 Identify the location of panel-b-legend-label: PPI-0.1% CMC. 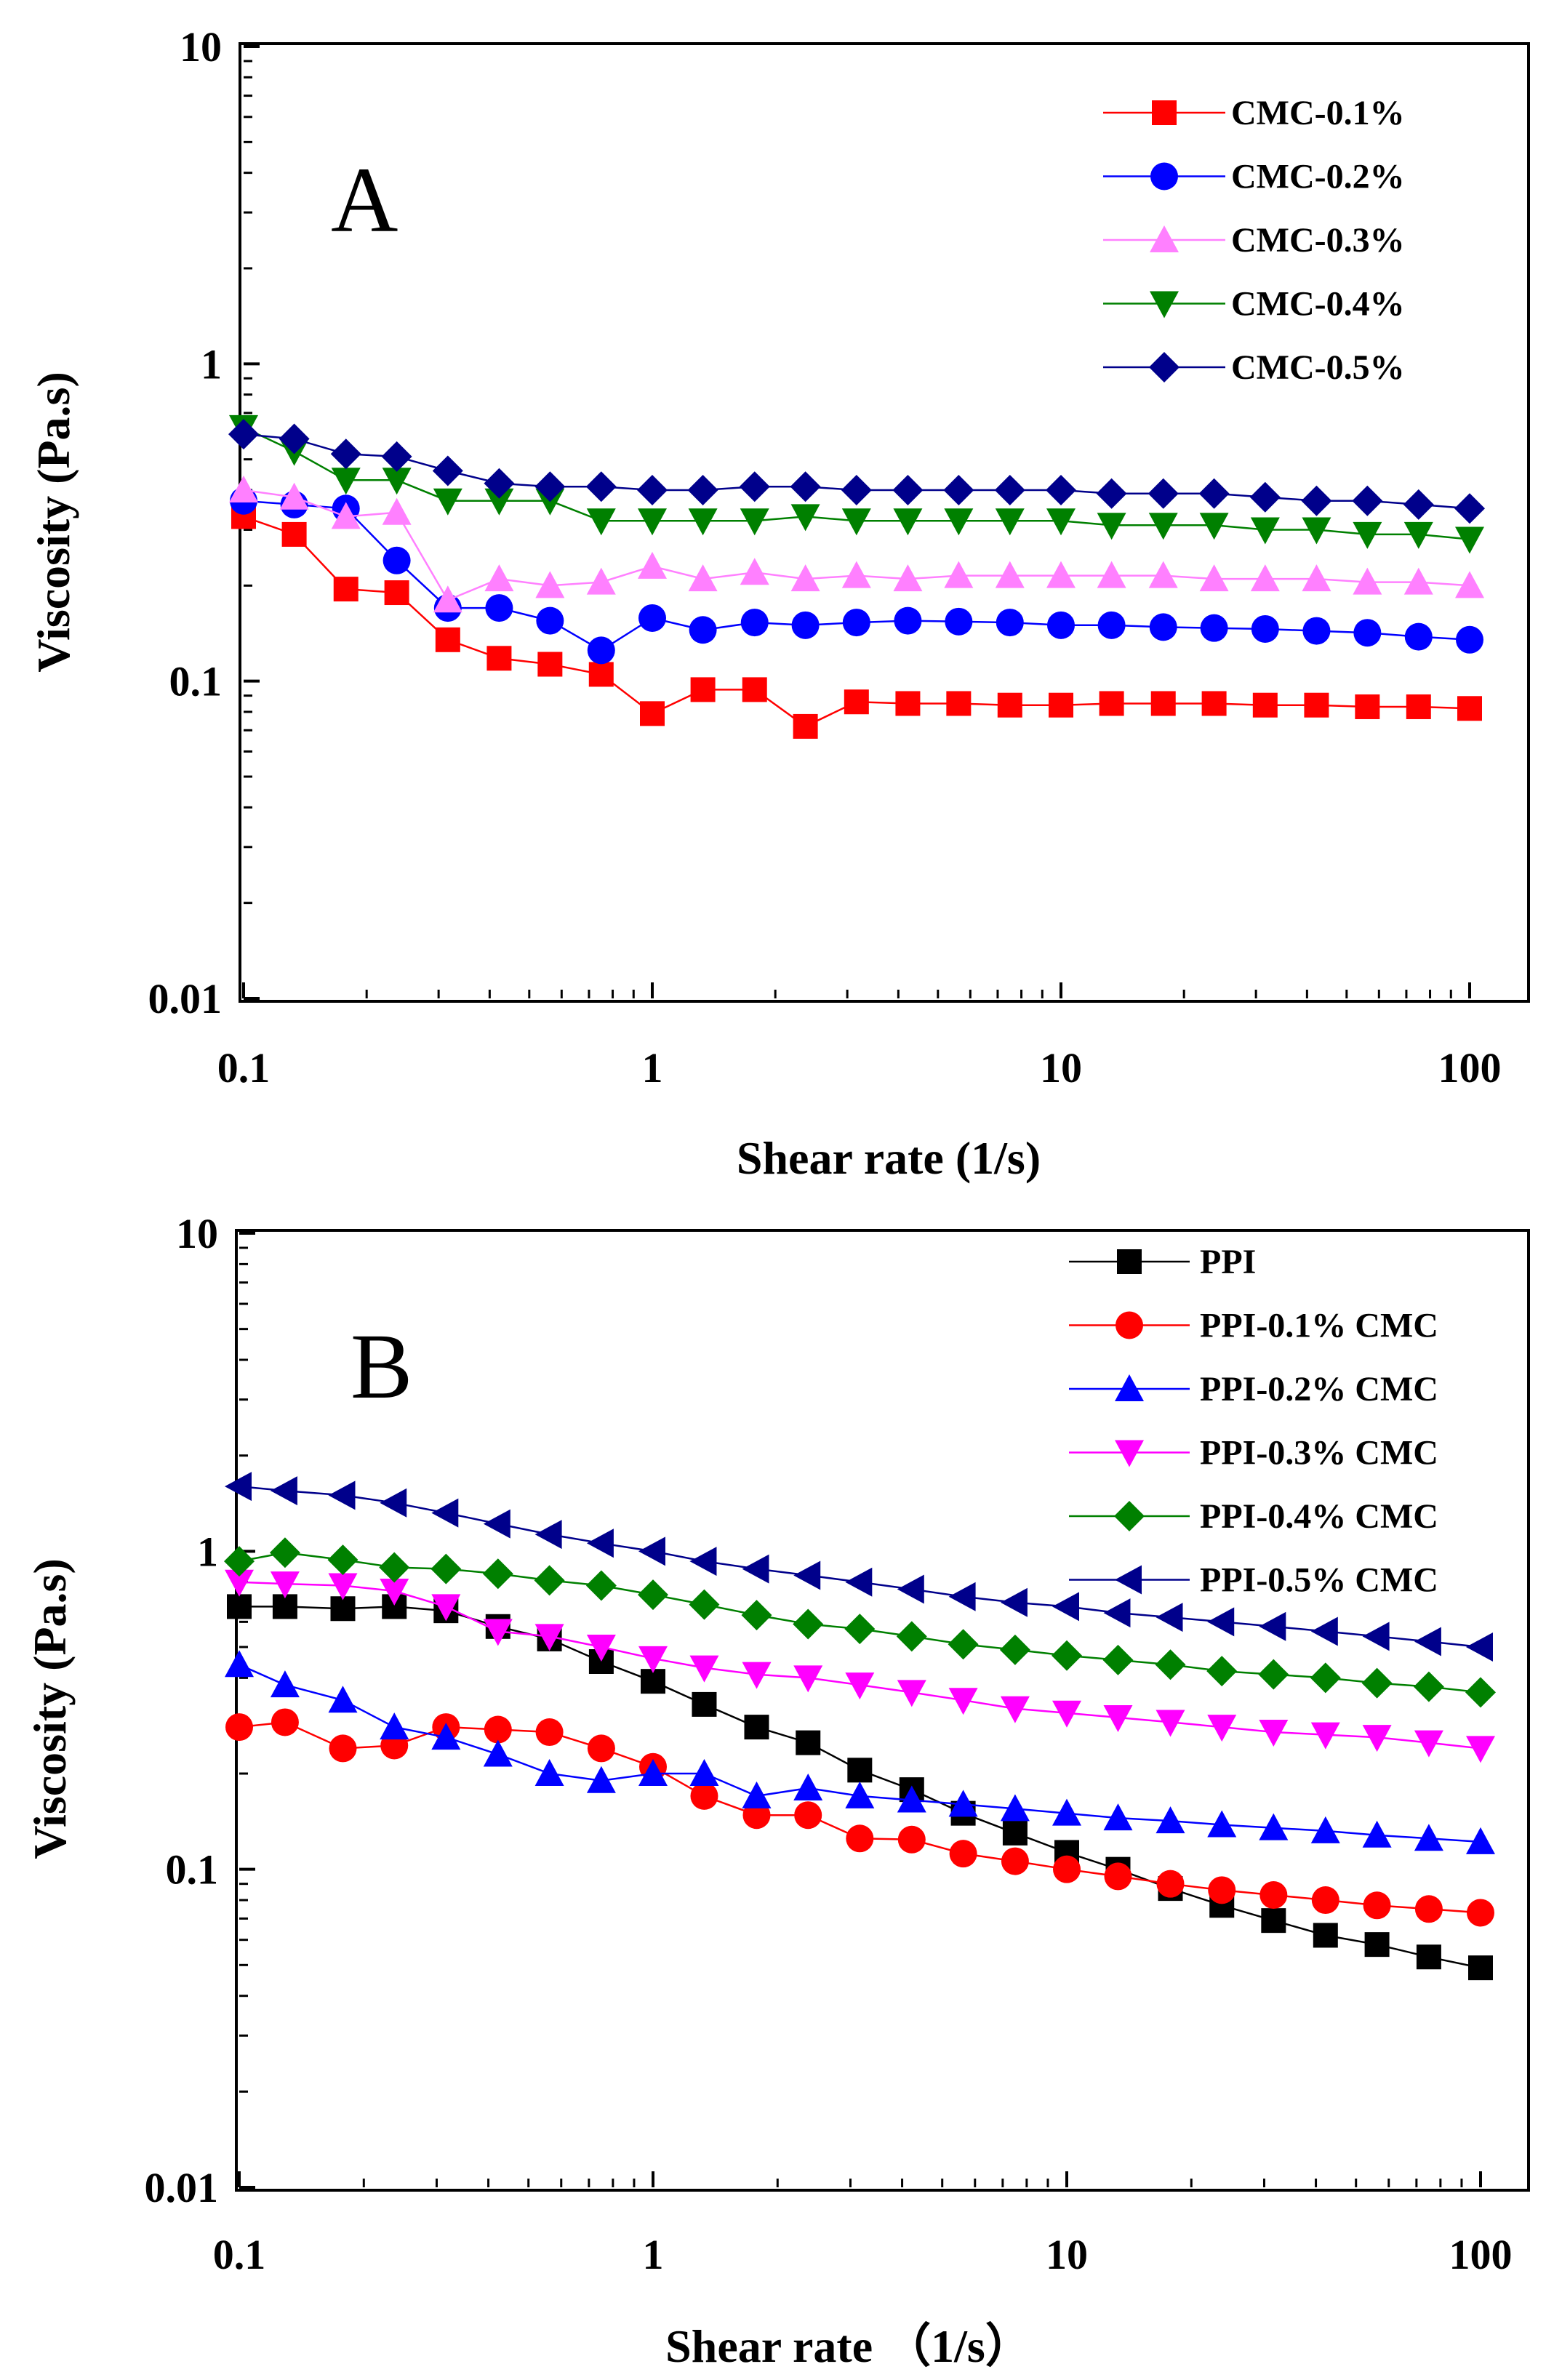
(1319, 1326).